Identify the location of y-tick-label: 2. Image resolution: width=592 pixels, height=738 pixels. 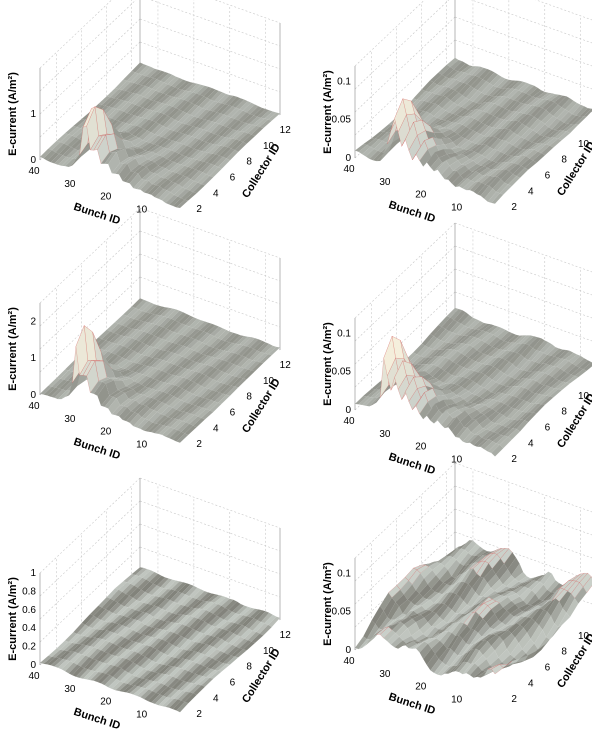
(514, 207).